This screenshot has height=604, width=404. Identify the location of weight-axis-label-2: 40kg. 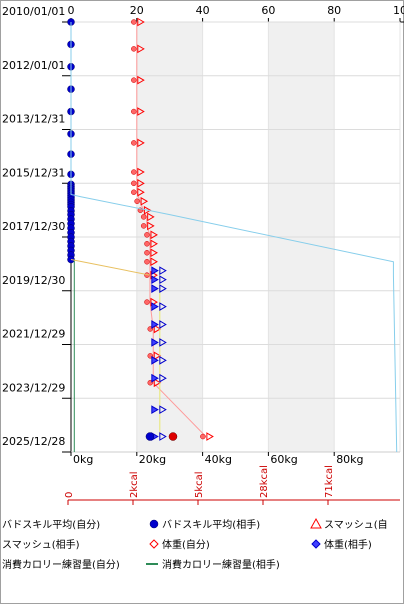
(218, 459).